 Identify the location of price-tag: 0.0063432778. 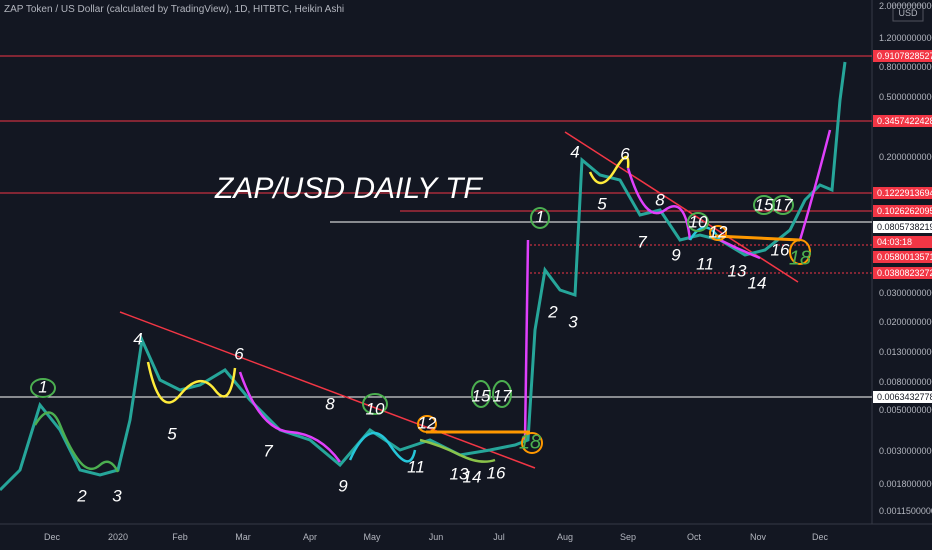
(904, 397).